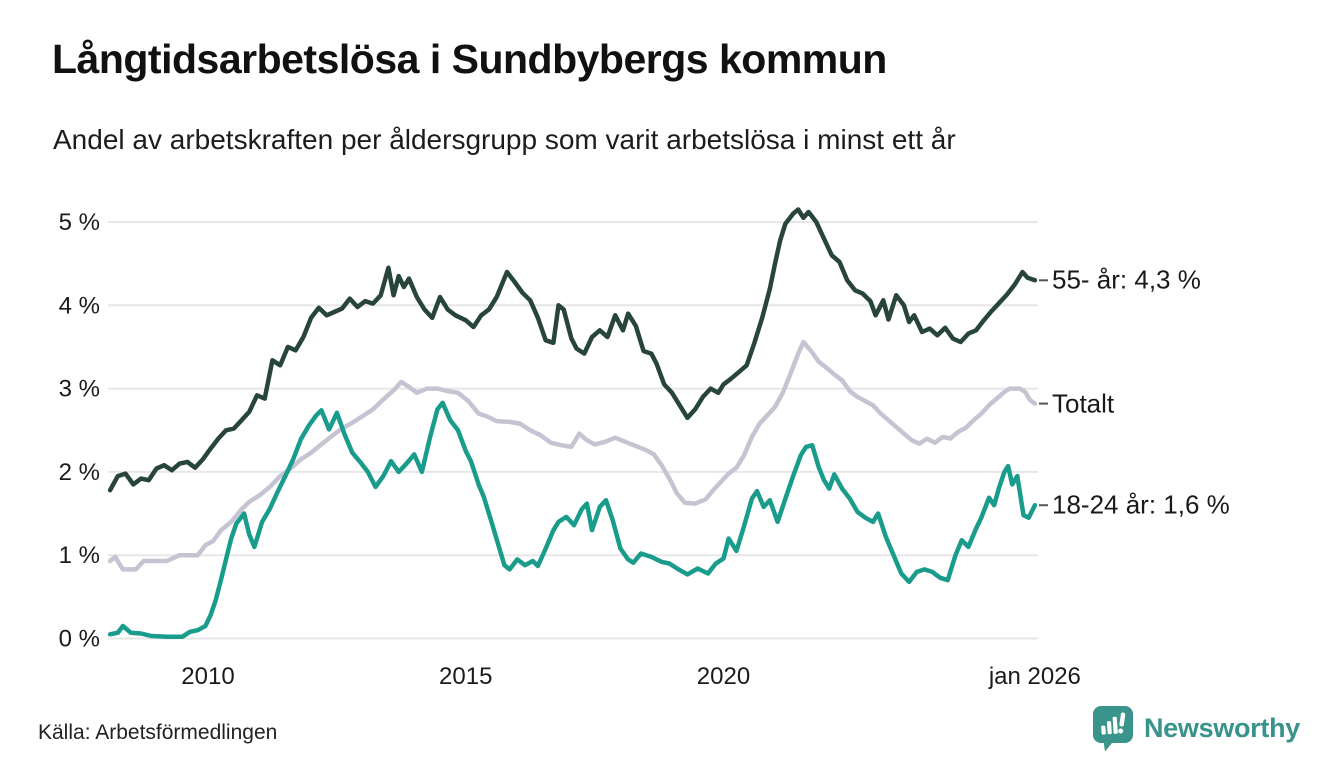  Describe the element at coordinates (1126, 279) in the screenshot. I see `series-end-label-55- år: 55- år: 4,3 %` at that location.